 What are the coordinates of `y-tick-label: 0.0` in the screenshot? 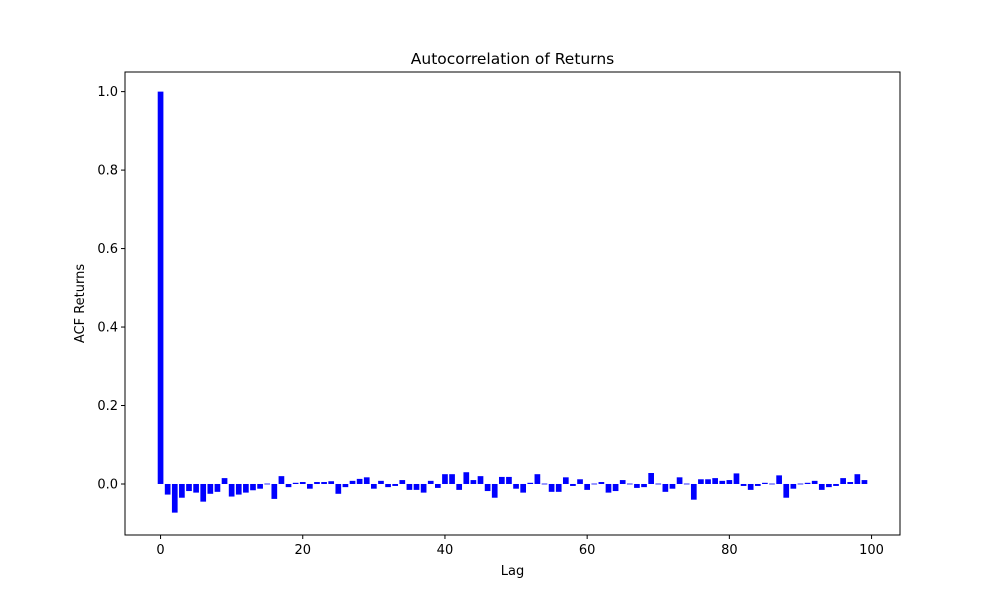 It's located at (107, 484).